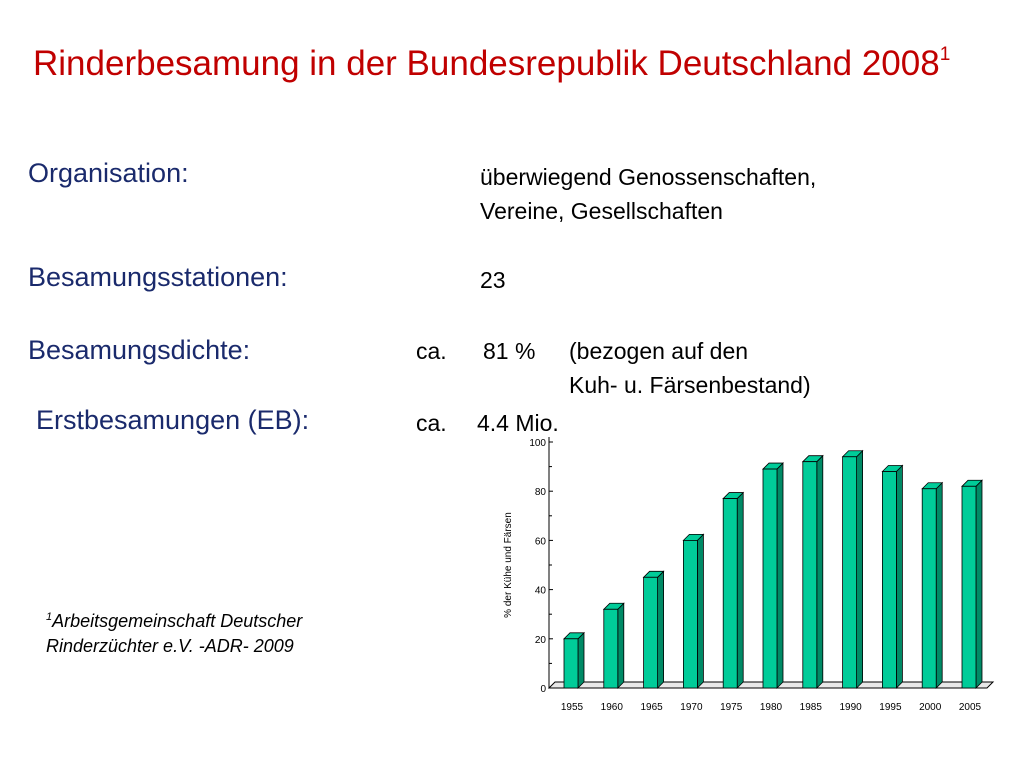 The height and width of the screenshot is (768, 1024). I want to click on label-besamungsstationen: Besamungsstationen:, so click(158, 277).